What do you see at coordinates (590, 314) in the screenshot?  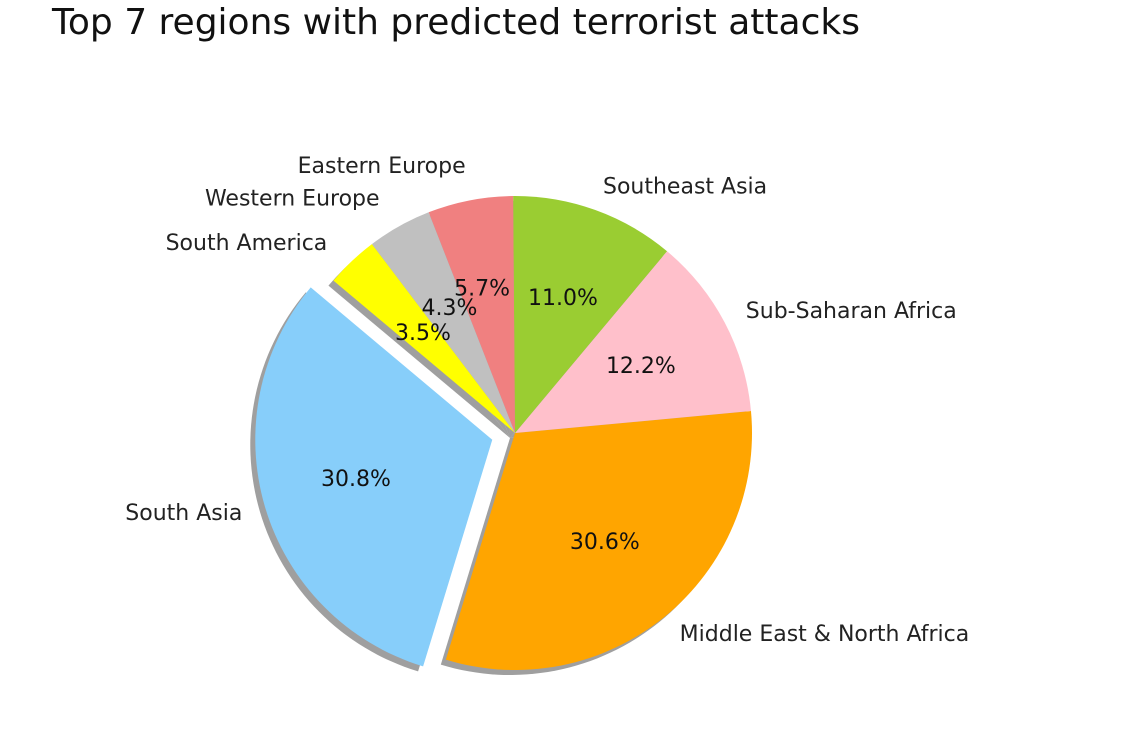 I see `slice-southeast-asia` at bounding box center [590, 314].